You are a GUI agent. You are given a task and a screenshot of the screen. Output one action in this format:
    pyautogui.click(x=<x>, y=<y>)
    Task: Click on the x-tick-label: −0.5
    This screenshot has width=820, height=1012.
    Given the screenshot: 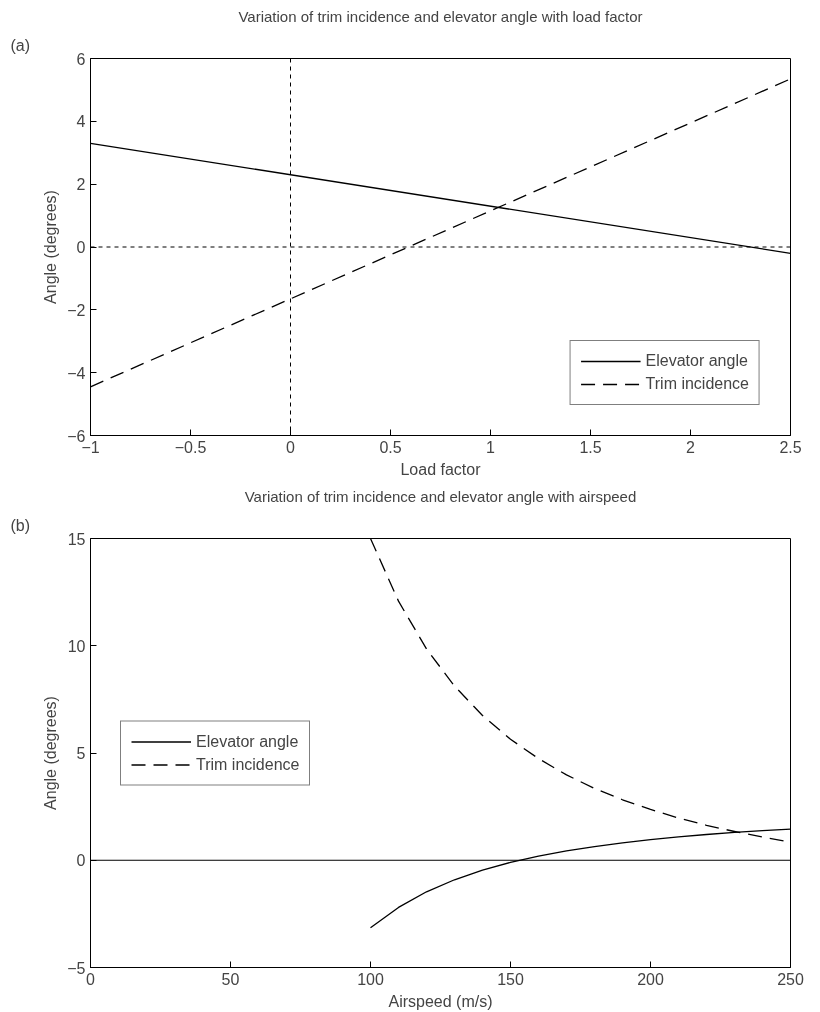 What is the action you would take?
    pyautogui.click(x=190, y=447)
    